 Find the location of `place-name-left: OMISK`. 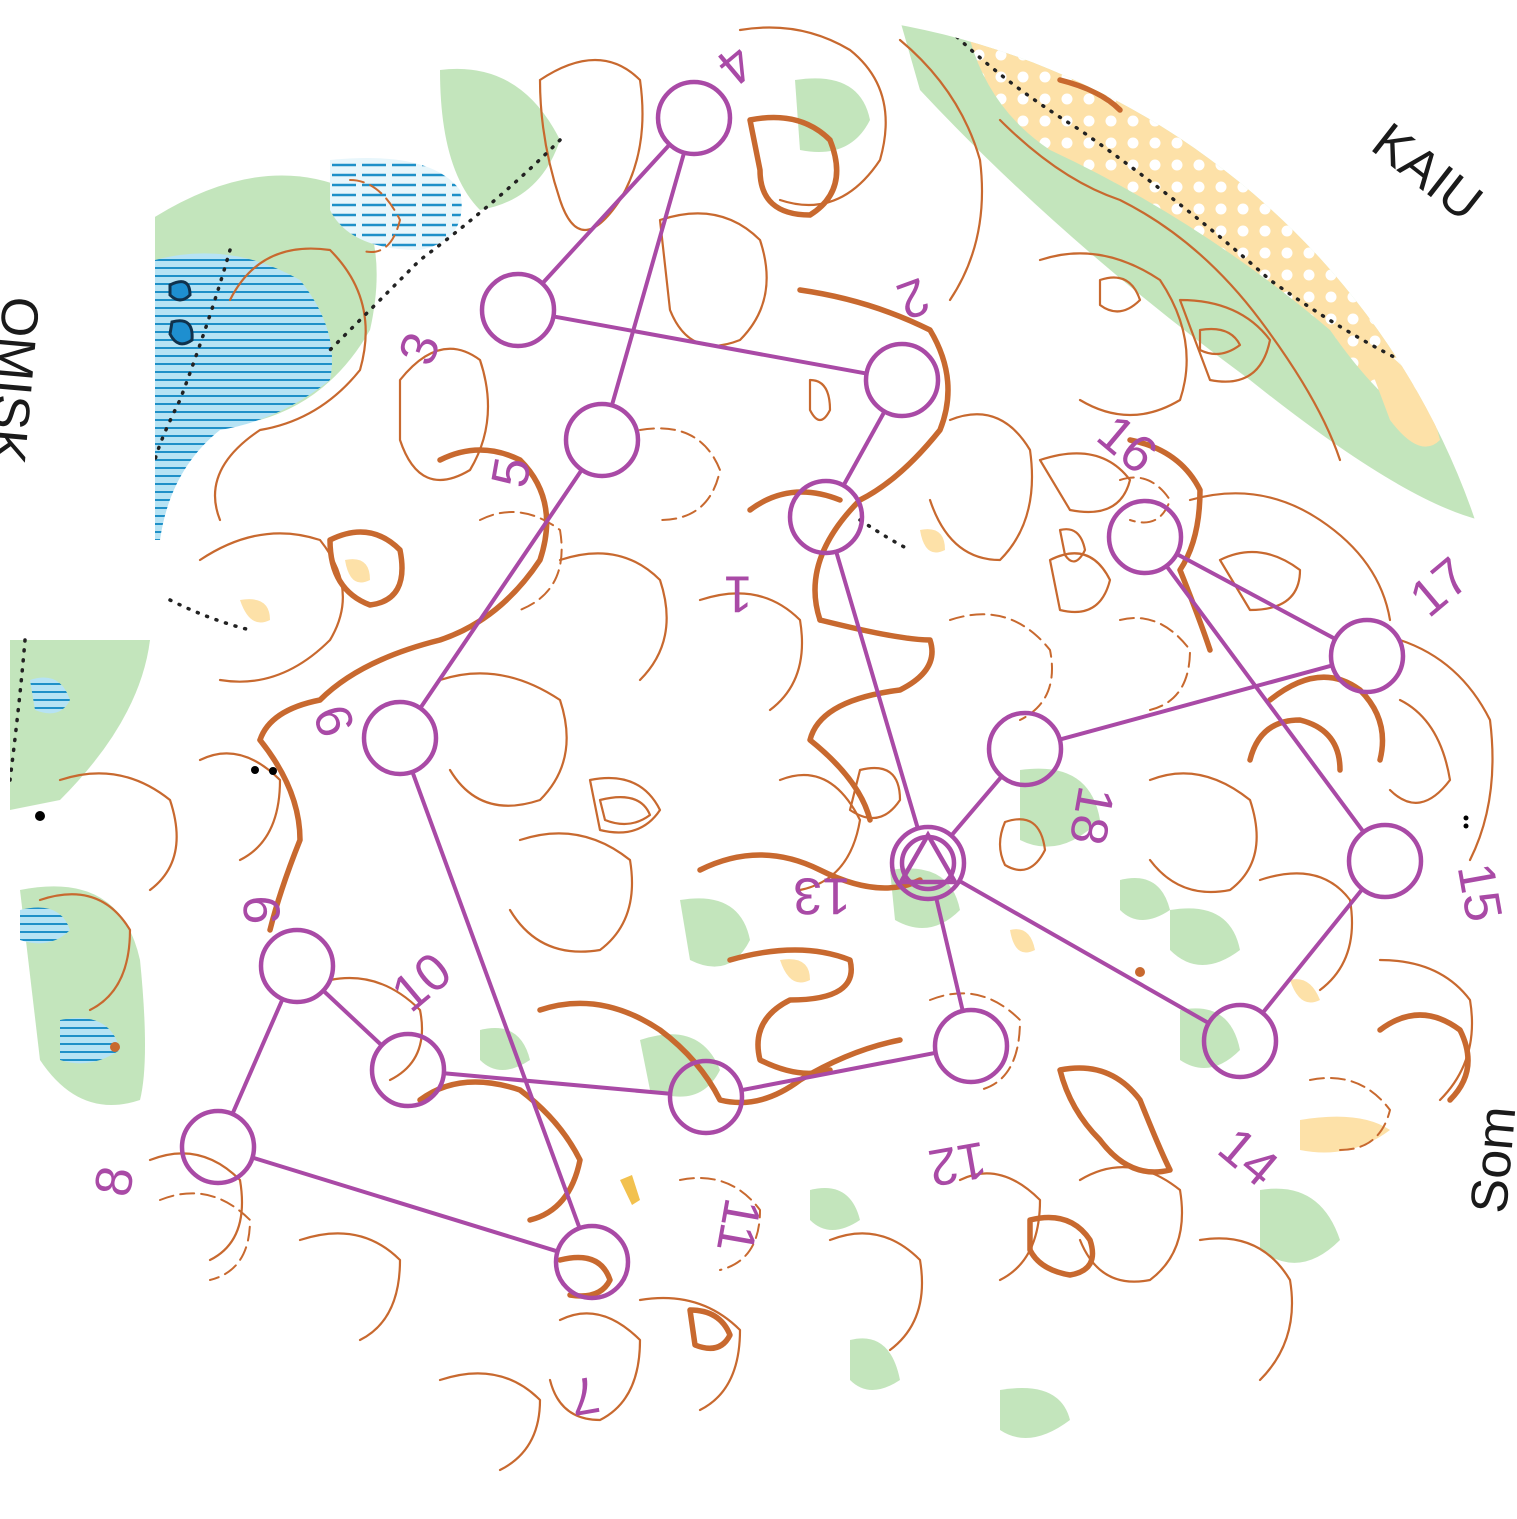

place-name-left: OMISK is located at coordinates (24, 380).